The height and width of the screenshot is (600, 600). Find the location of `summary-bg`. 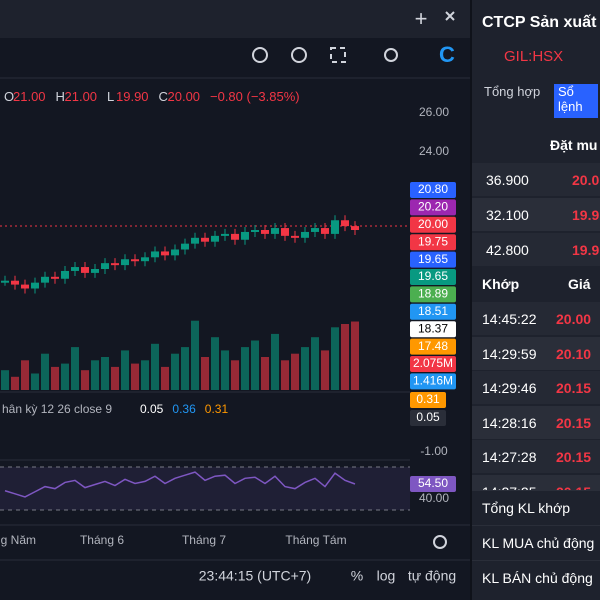

summary-bg is located at coordinates (536, 507).